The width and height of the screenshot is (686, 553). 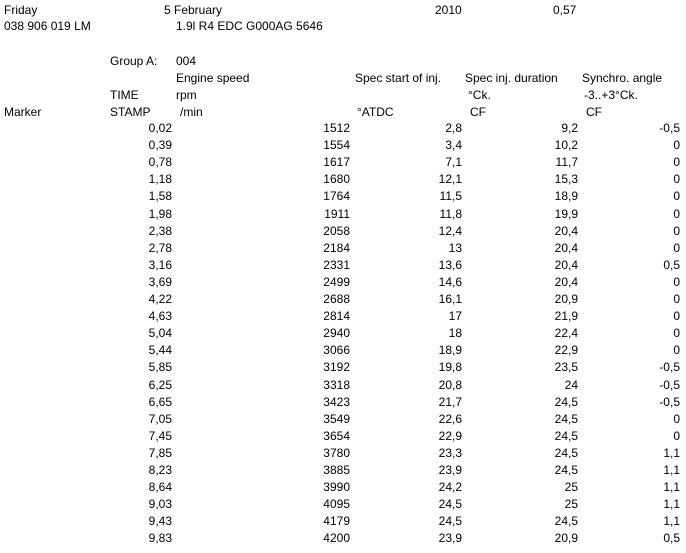 What do you see at coordinates (336, 179) in the screenshot?
I see `cell-engine-speed: 1680` at bounding box center [336, 179].